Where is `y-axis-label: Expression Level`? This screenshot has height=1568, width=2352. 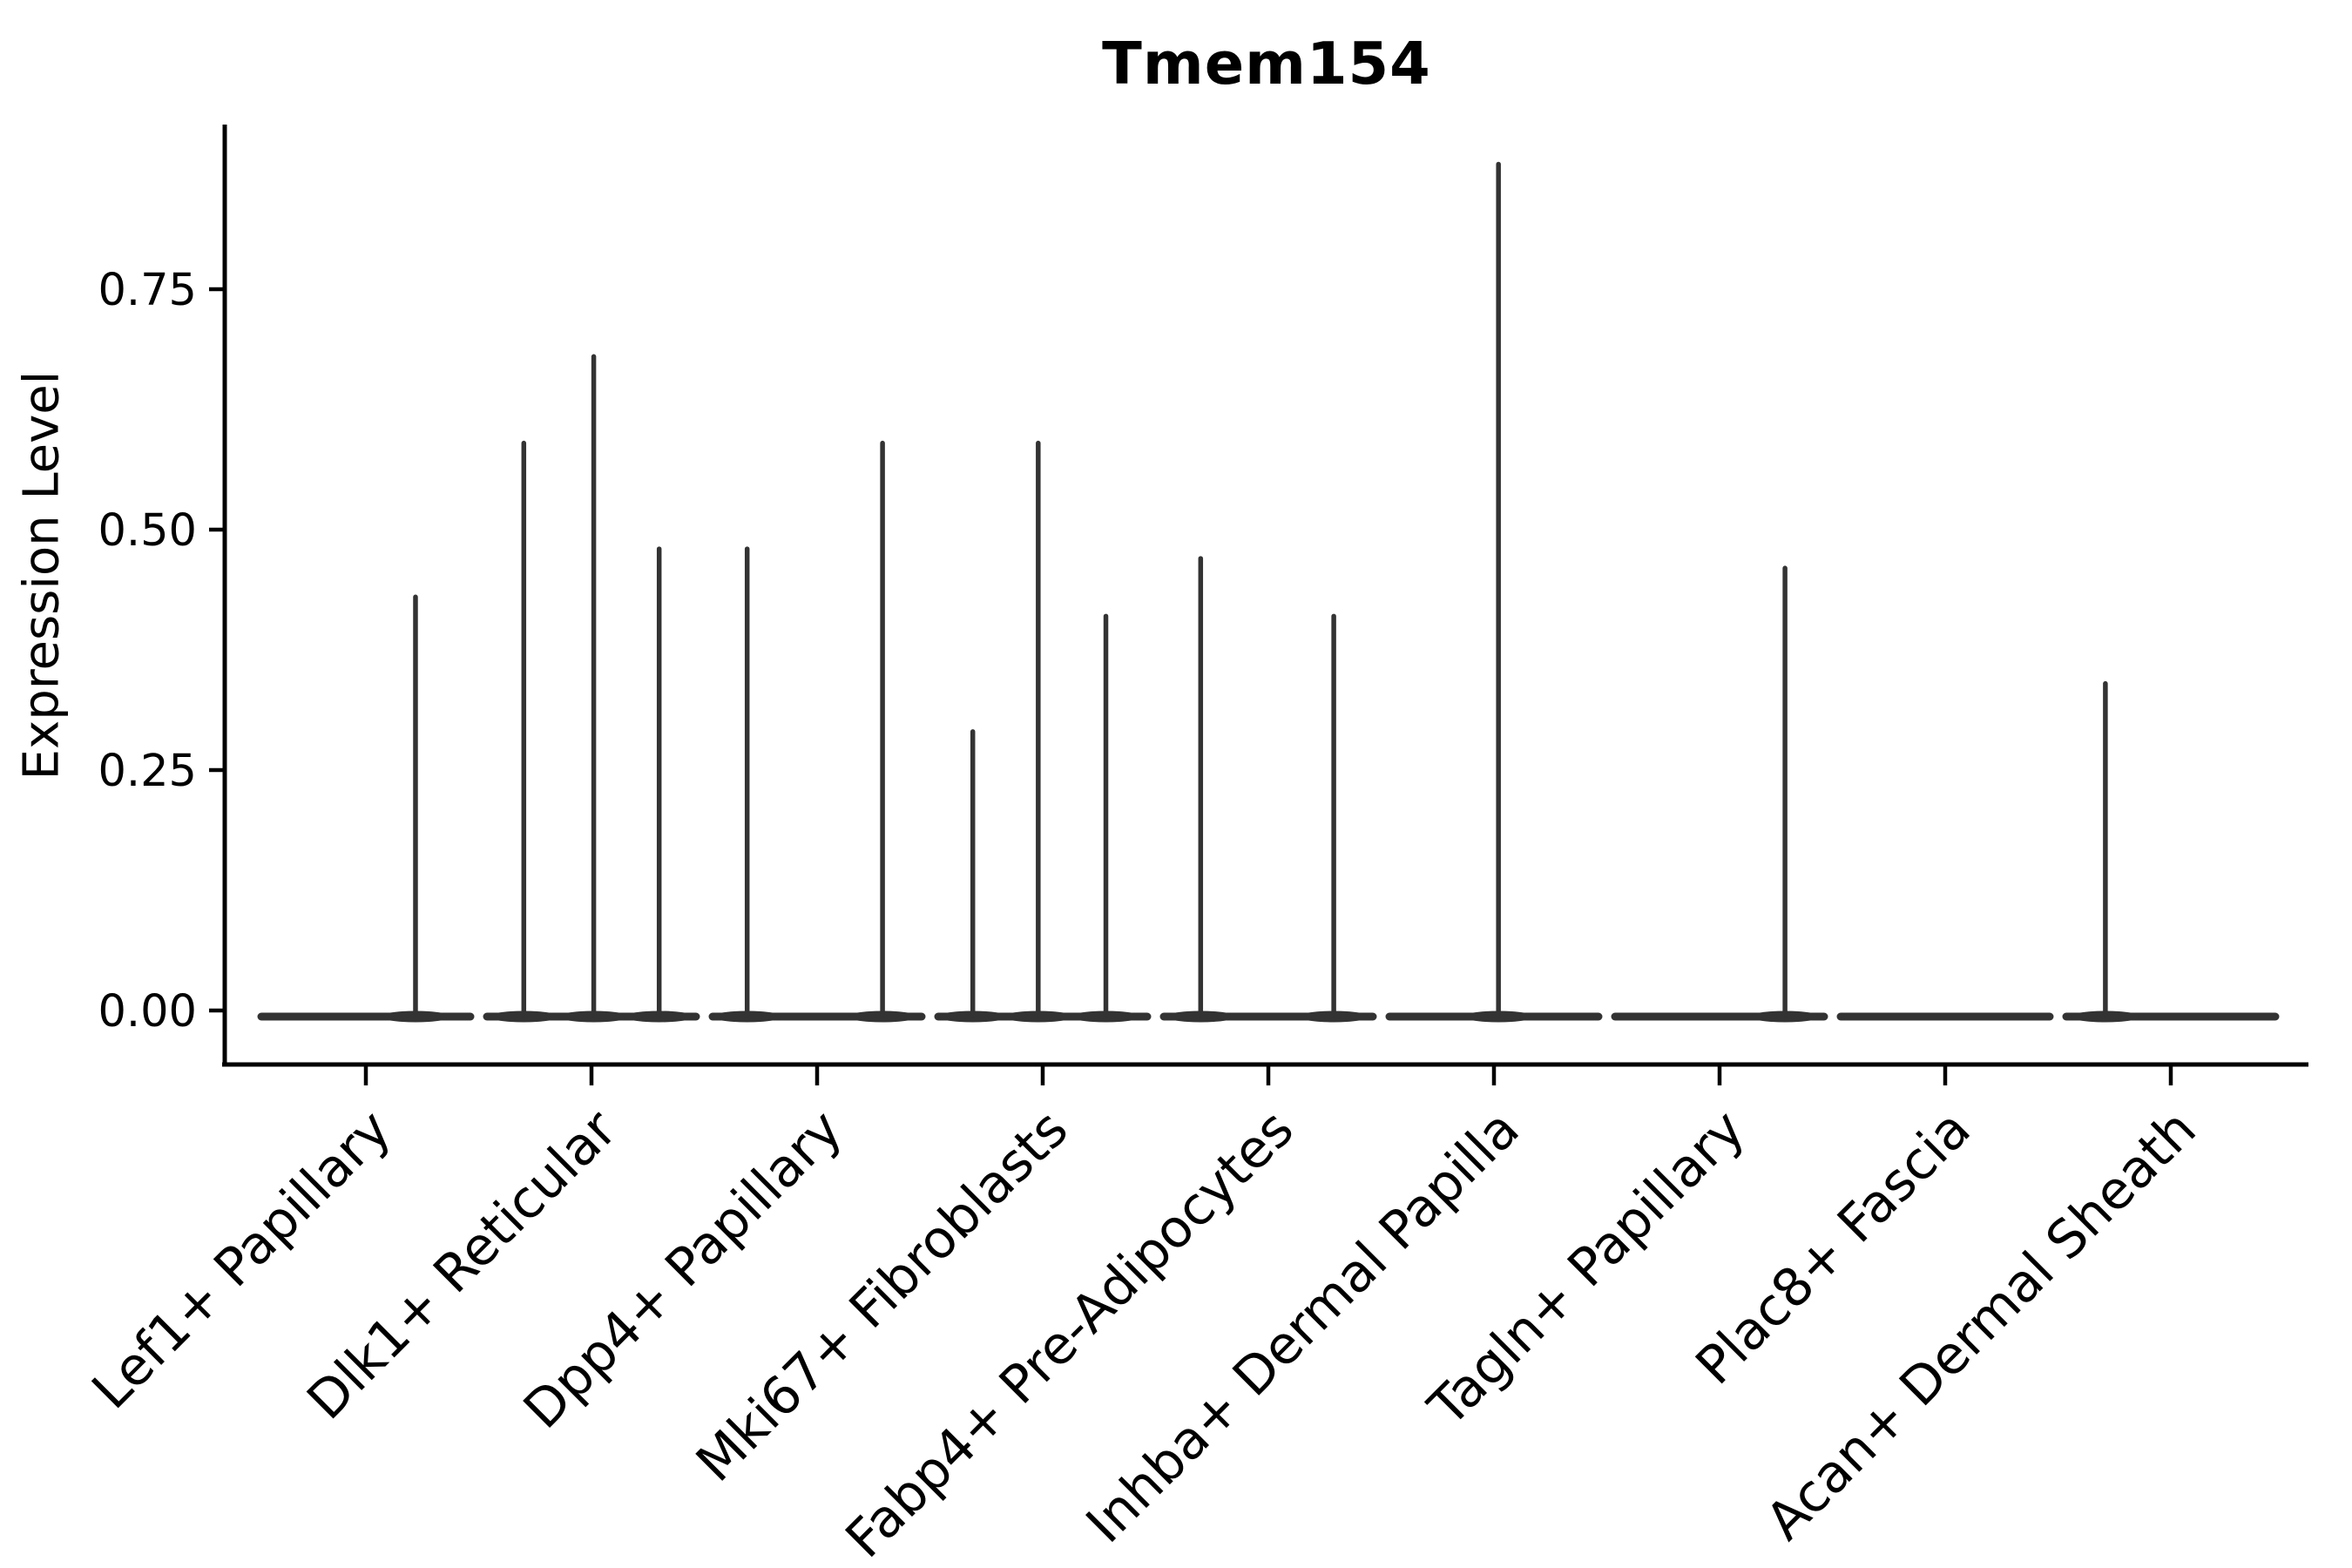
y-axis-label: Expression Level is located at coordinates (42, 575).